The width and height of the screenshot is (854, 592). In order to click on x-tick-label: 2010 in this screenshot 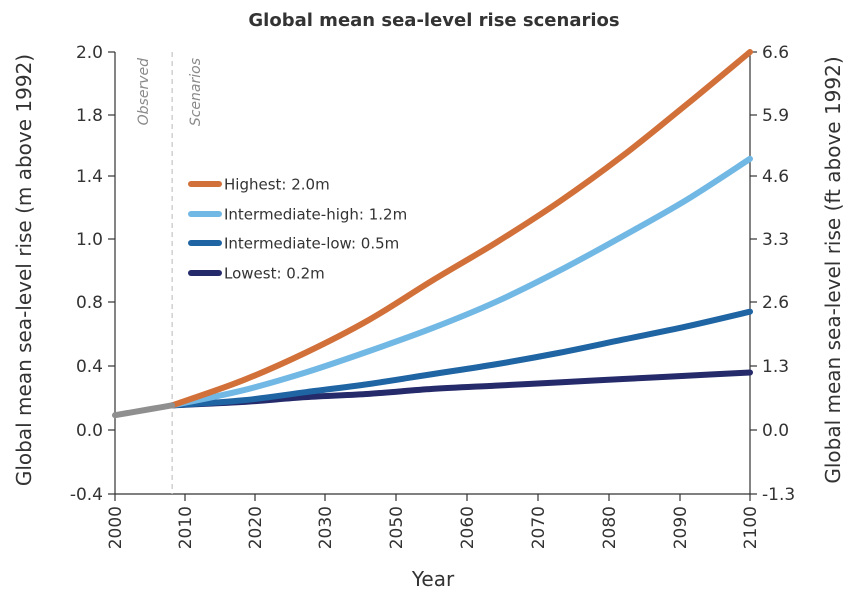, I will do `click(186, 527)`.